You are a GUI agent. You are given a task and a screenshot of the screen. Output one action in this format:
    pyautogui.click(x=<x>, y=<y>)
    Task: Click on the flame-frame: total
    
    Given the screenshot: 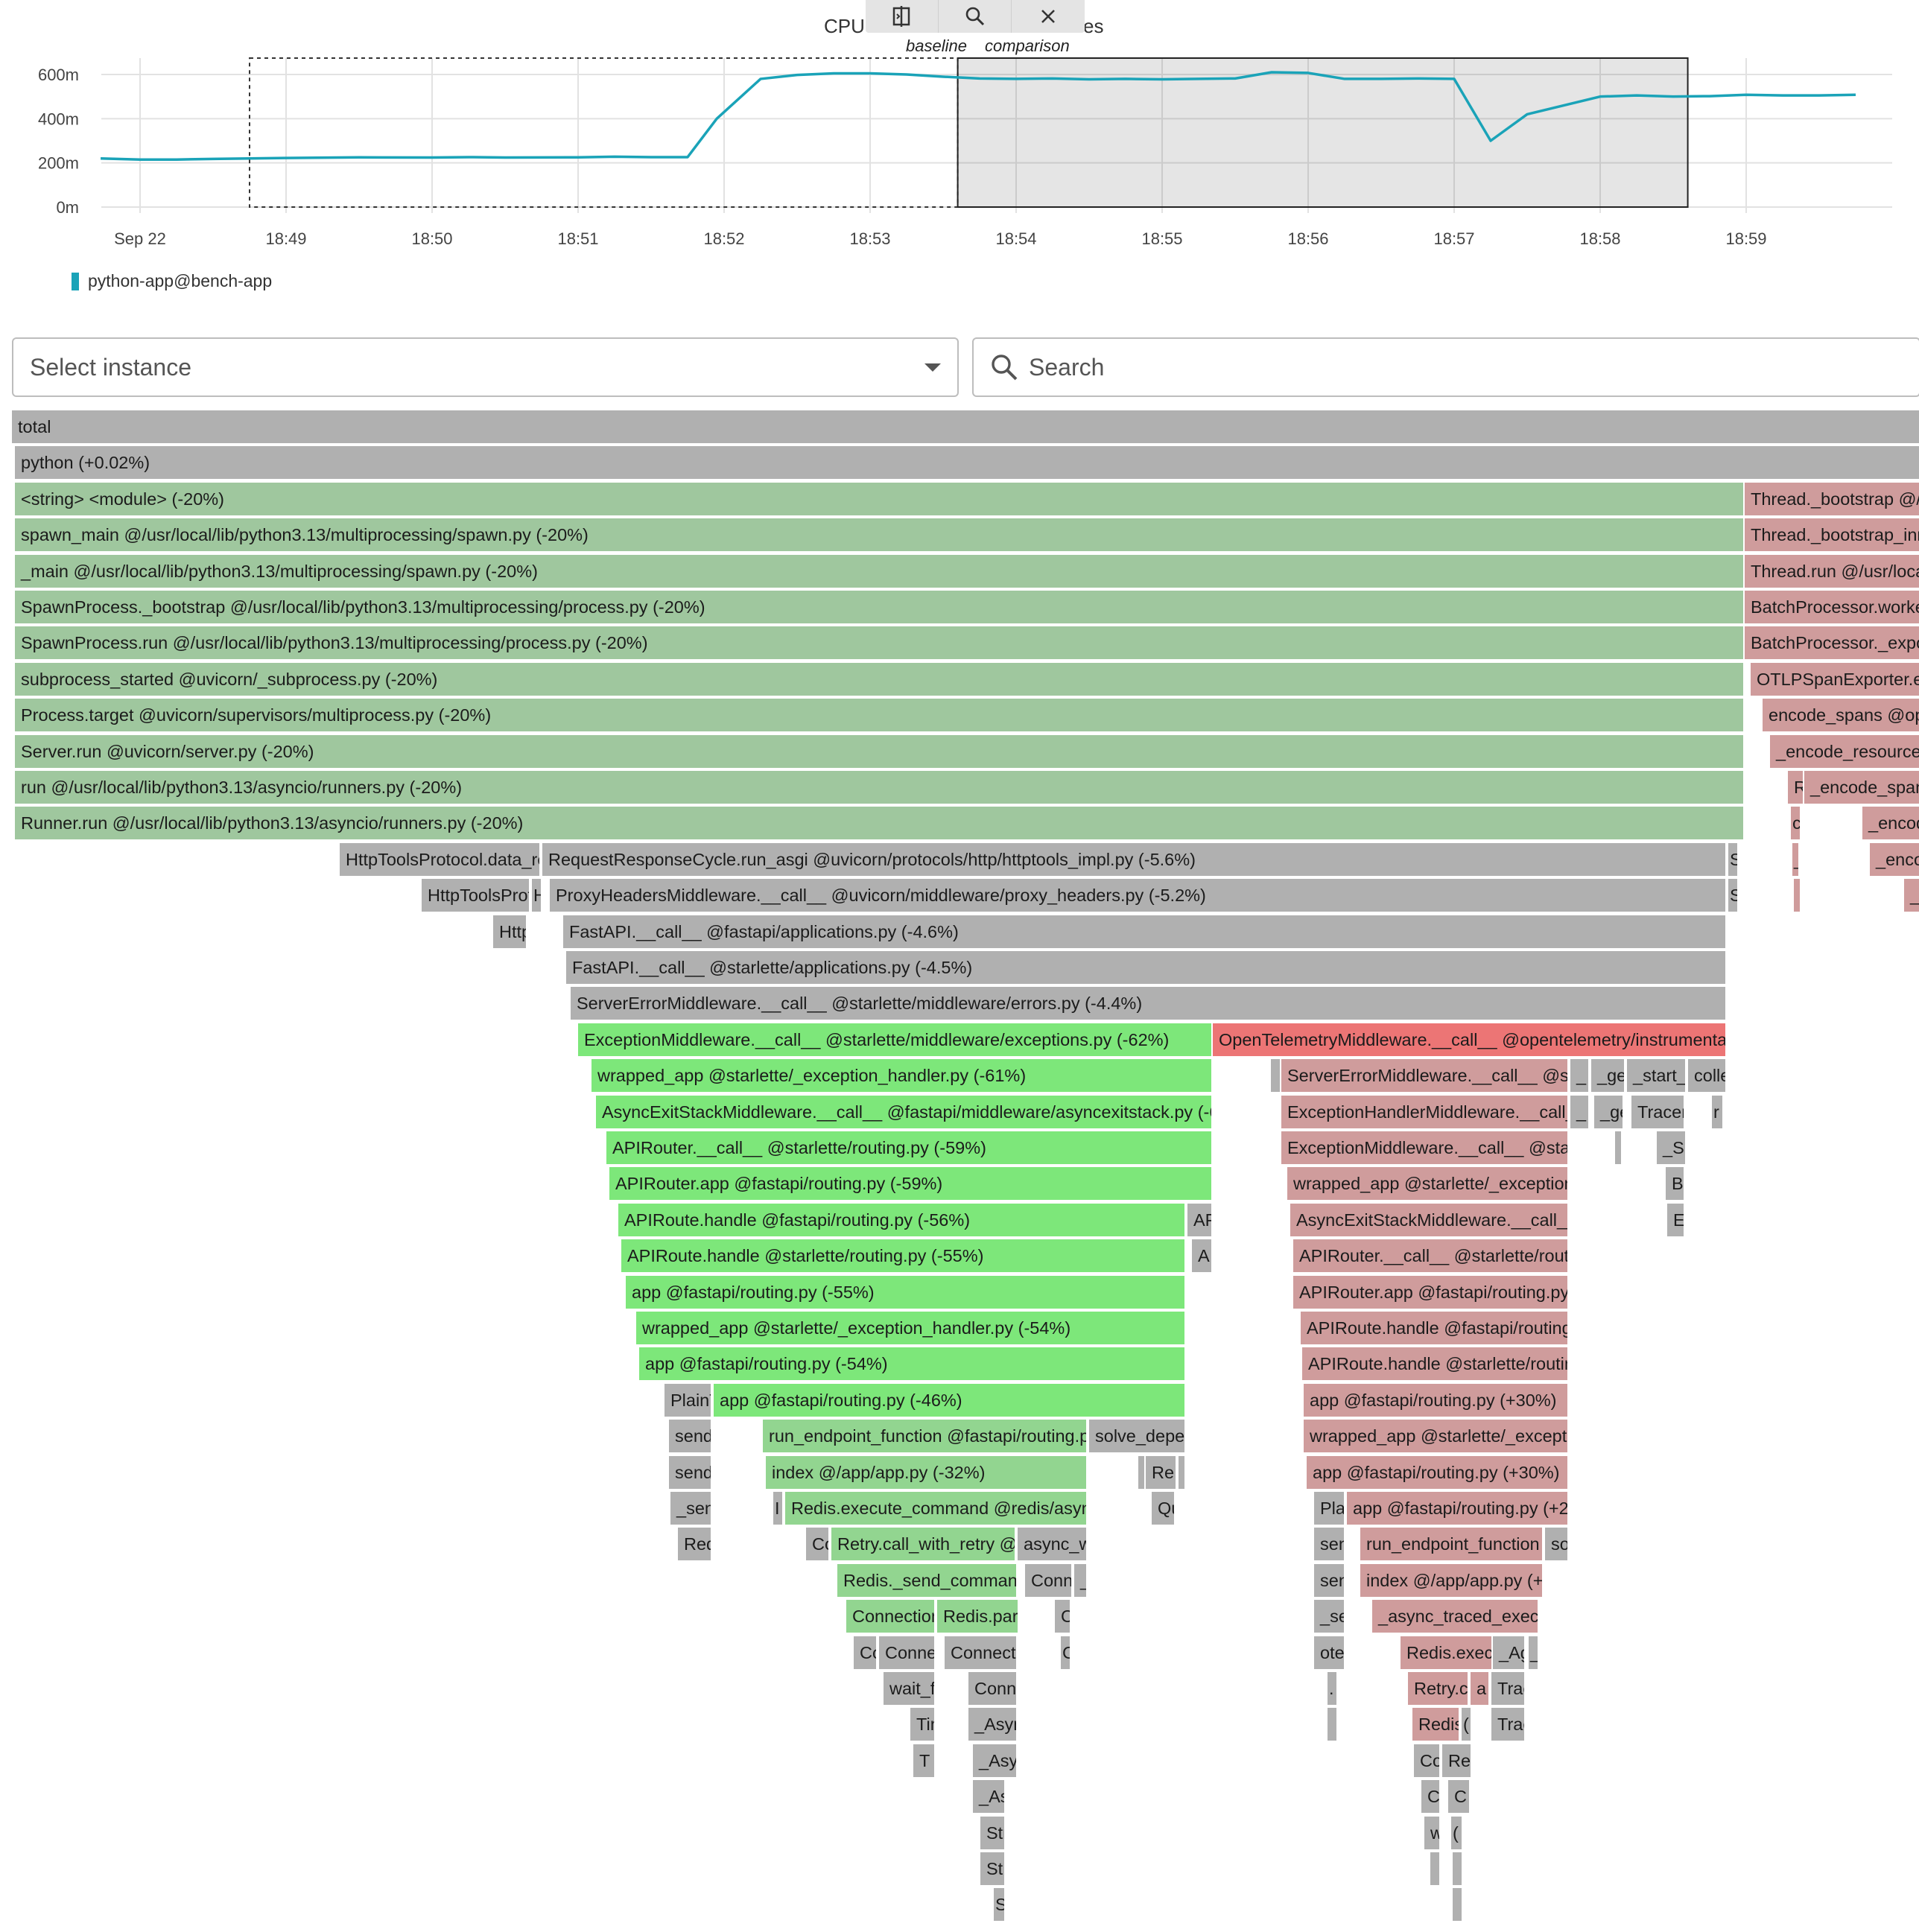 What is the action you would take?
    pyautogui.click(x=965, y=426)
    